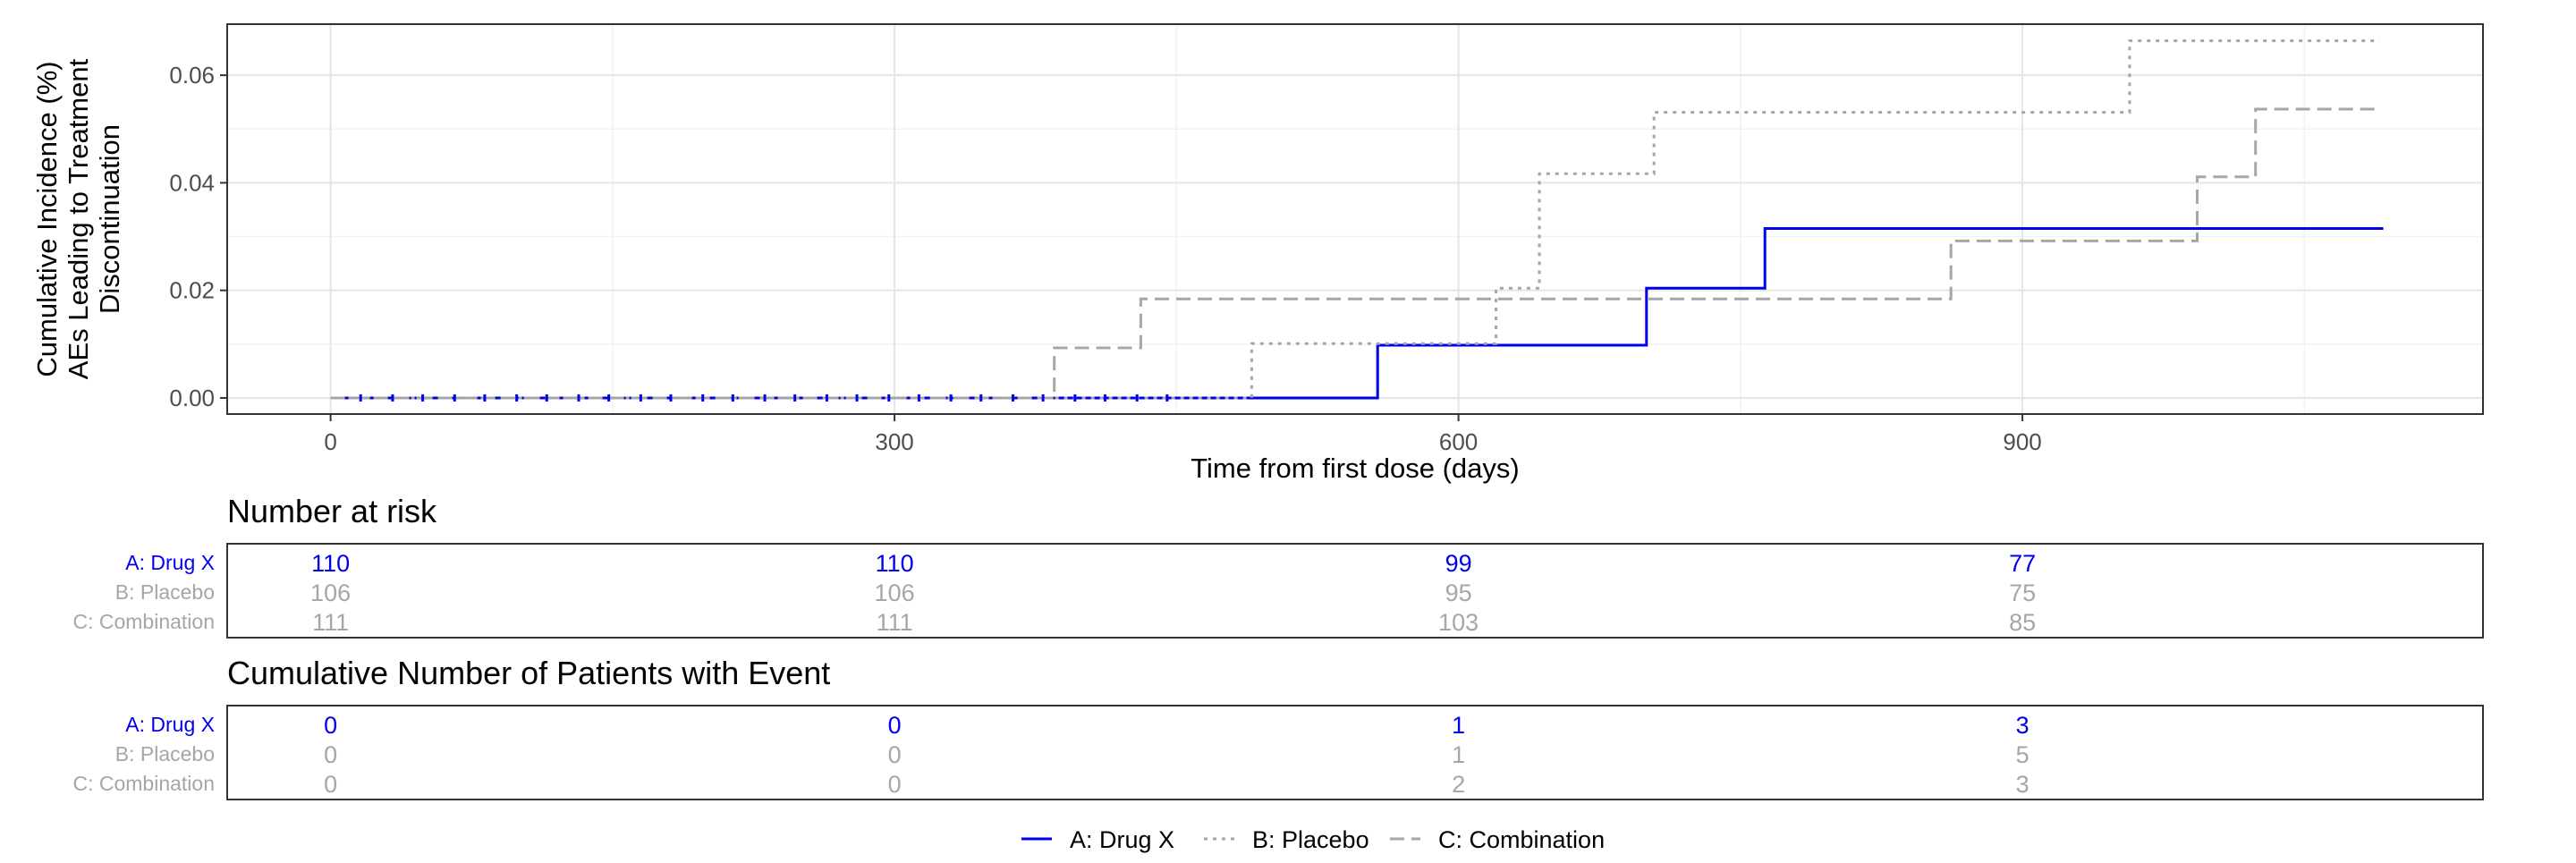 The image size is (2576, 863). I want to click on x-axis-title: Time from first dose (days), so click(1355, 468).